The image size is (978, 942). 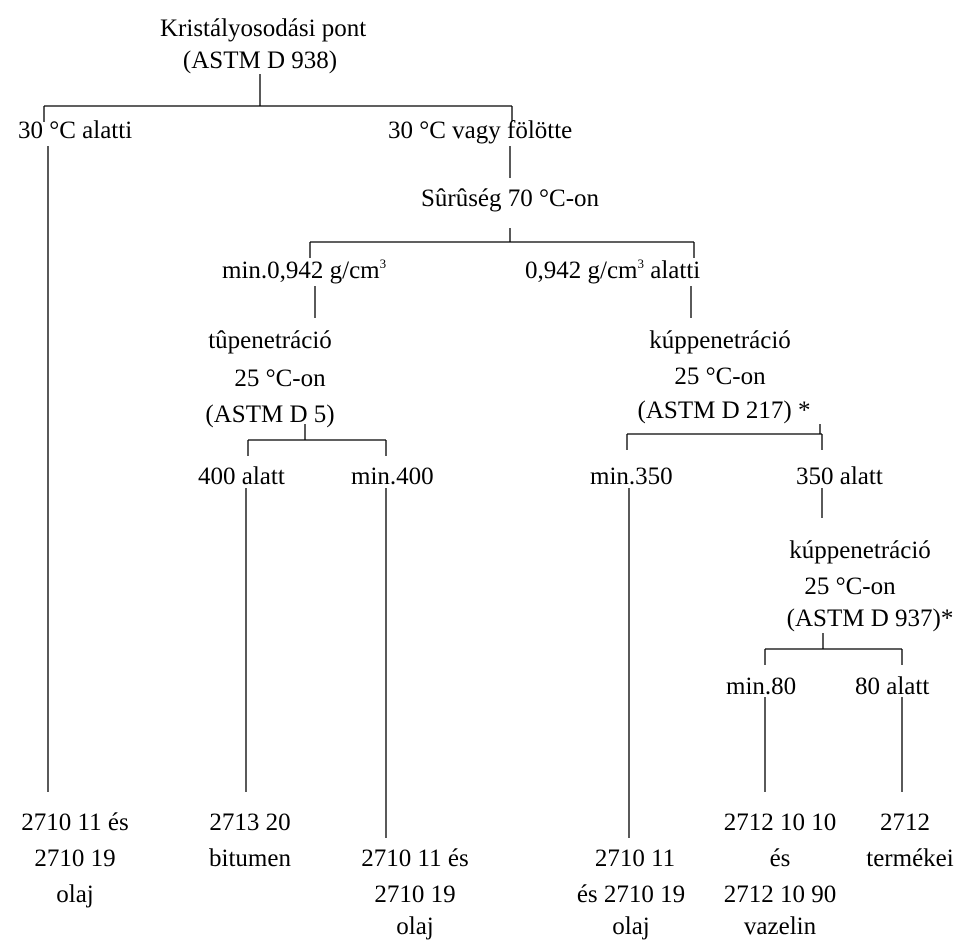 What do you see at coordinates (75, 894) in the screenshot?
I see `result-1-line-3: olaj` at bounding box center [75, 894].